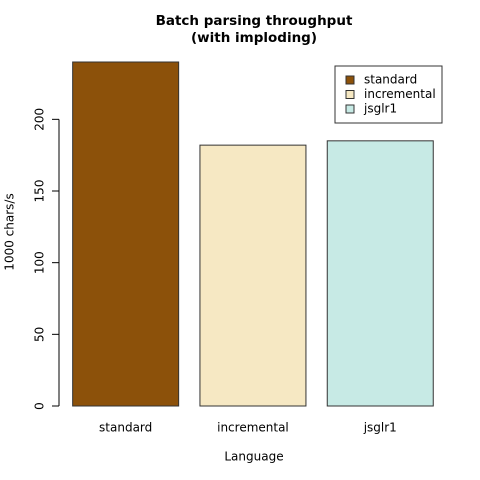  I want to click on x-tick-label: incremental, so click(253, 428).